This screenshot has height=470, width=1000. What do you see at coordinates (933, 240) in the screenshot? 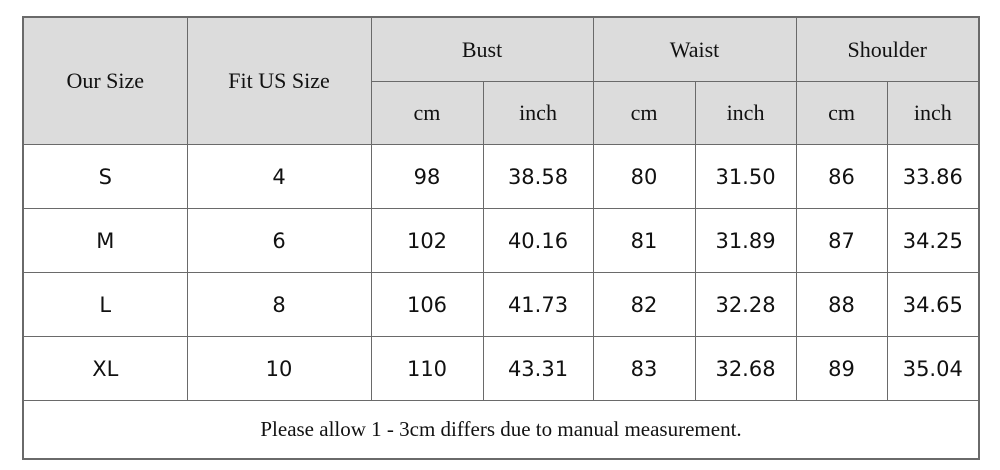
I see `data-cell: 34.25` at bounding box center [933, 240].